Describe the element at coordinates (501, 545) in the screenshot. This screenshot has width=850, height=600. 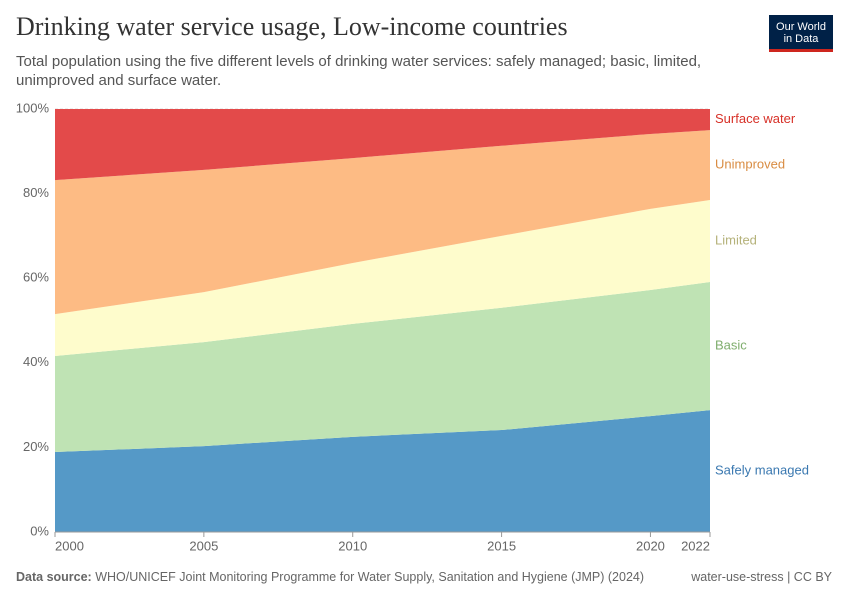
I see `x-tick-label: 2015` at that location.